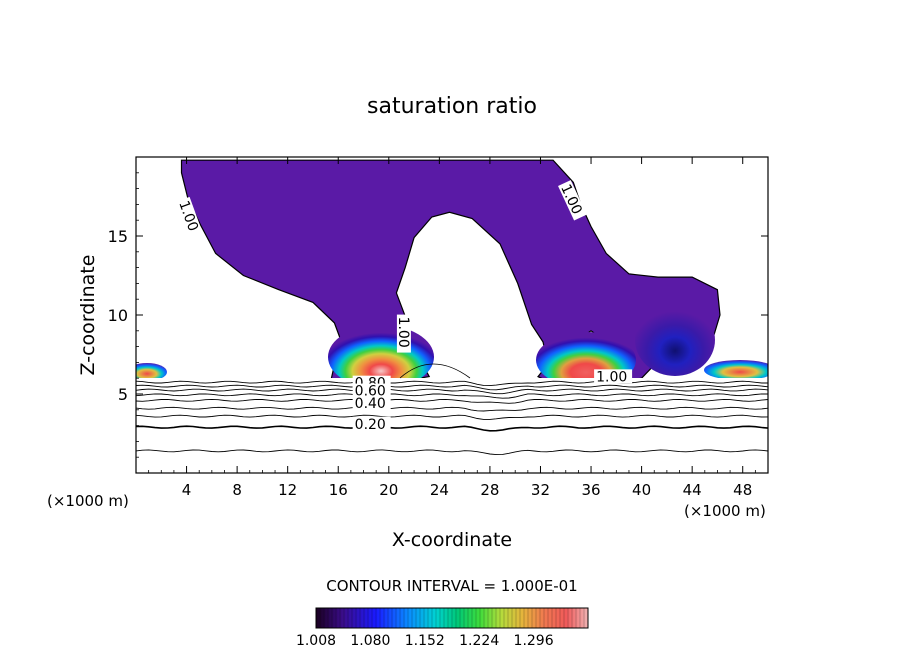 The image size is (904, 654). What do you see at coordinates (88, 501) in the screenshot?
I see `x-unit-left: (×1000 m)` at bounding box center [88, 501].